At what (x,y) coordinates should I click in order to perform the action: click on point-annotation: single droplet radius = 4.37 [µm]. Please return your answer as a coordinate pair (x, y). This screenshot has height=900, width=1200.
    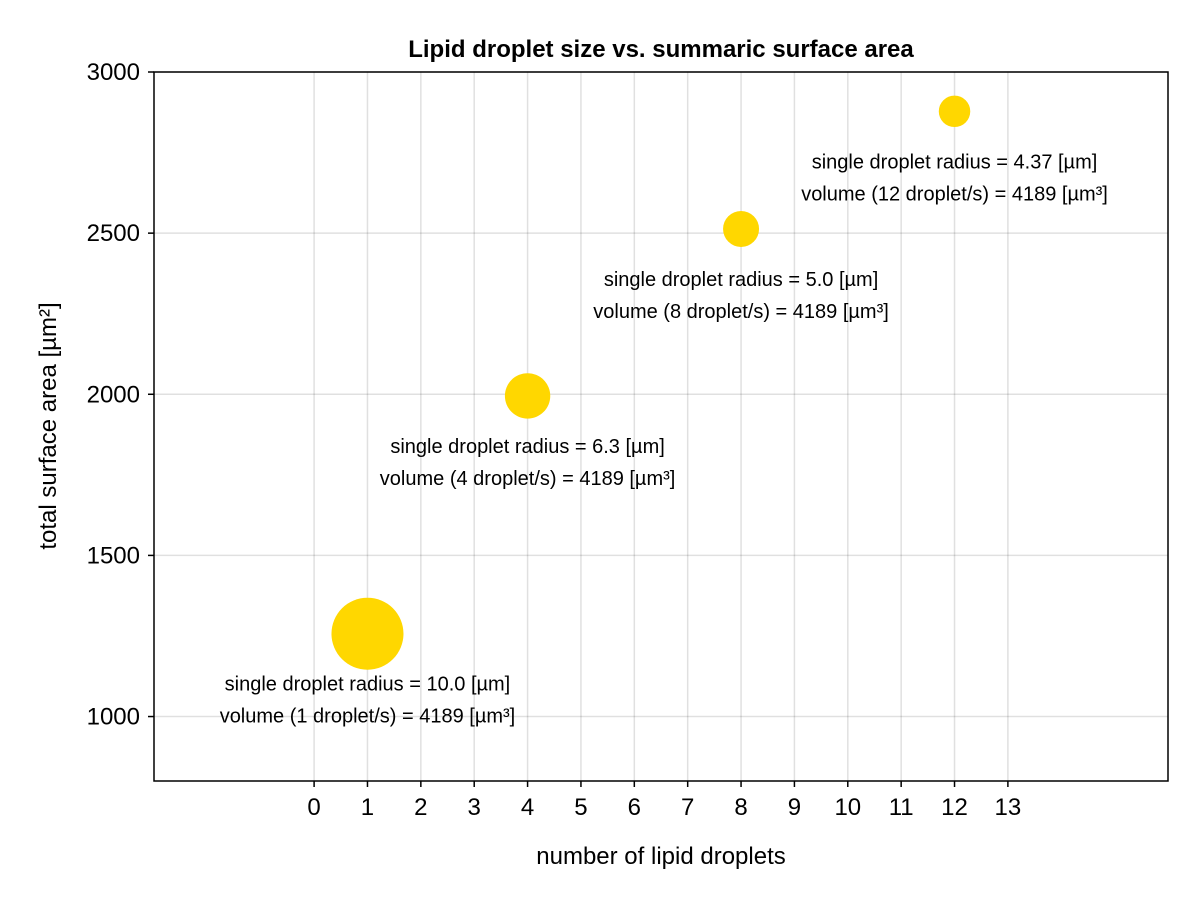
    Looking at the image, I should click on (955, 162).